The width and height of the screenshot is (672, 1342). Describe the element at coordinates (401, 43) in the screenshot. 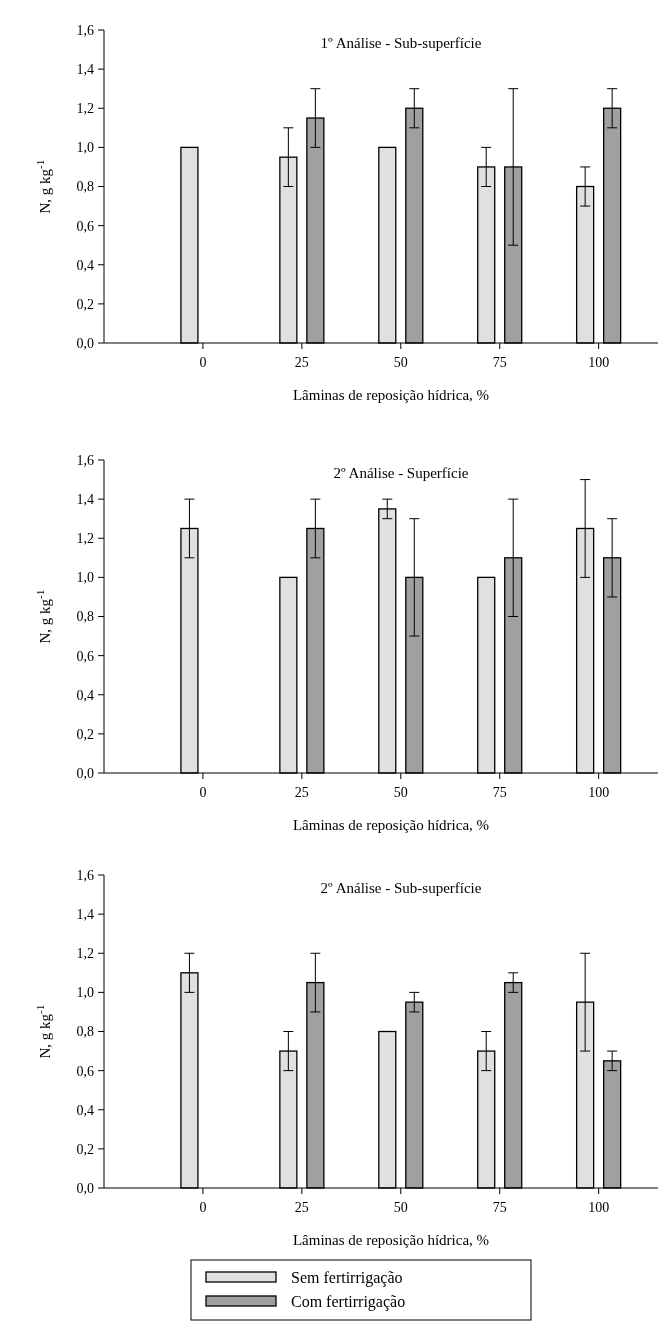

I see `chart-title: 1º Análise - Sub-superfície` at that location.